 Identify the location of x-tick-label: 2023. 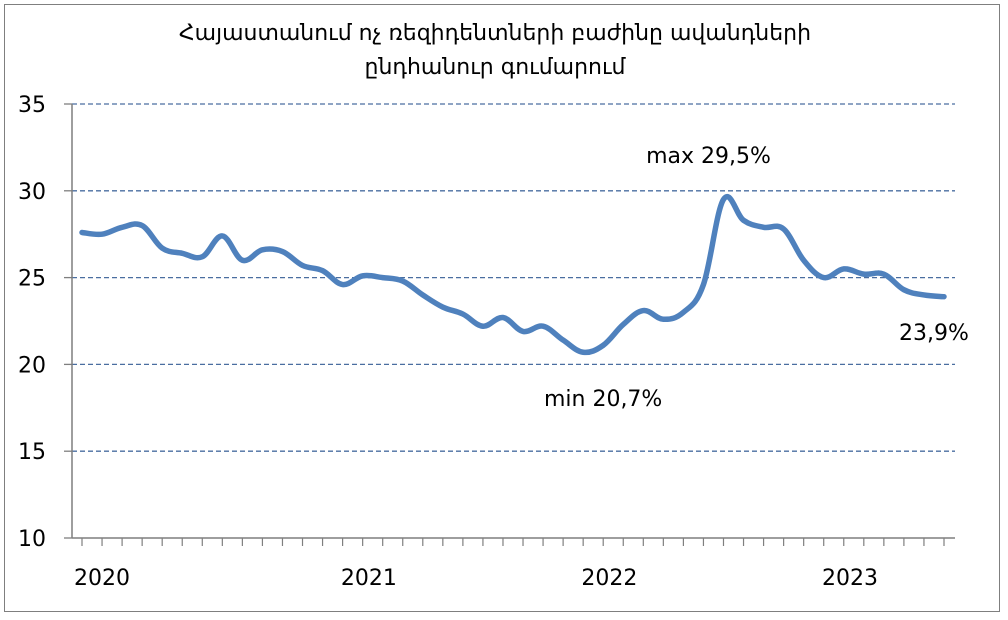
(850, 578).